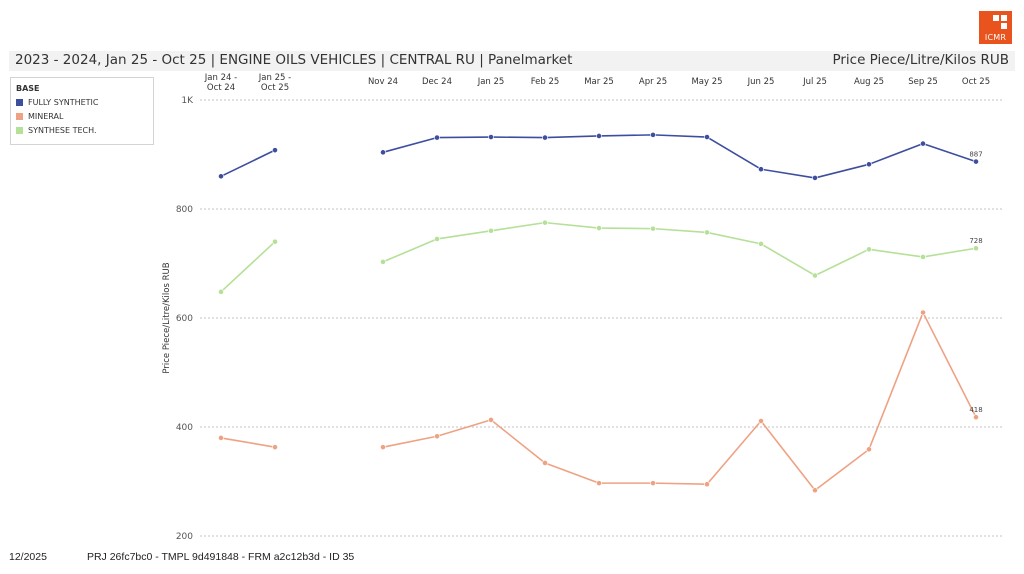  Describe the element at coordinates (545, 82) in the screenshot. I see `x-tick-label: Feb 25` at that location.